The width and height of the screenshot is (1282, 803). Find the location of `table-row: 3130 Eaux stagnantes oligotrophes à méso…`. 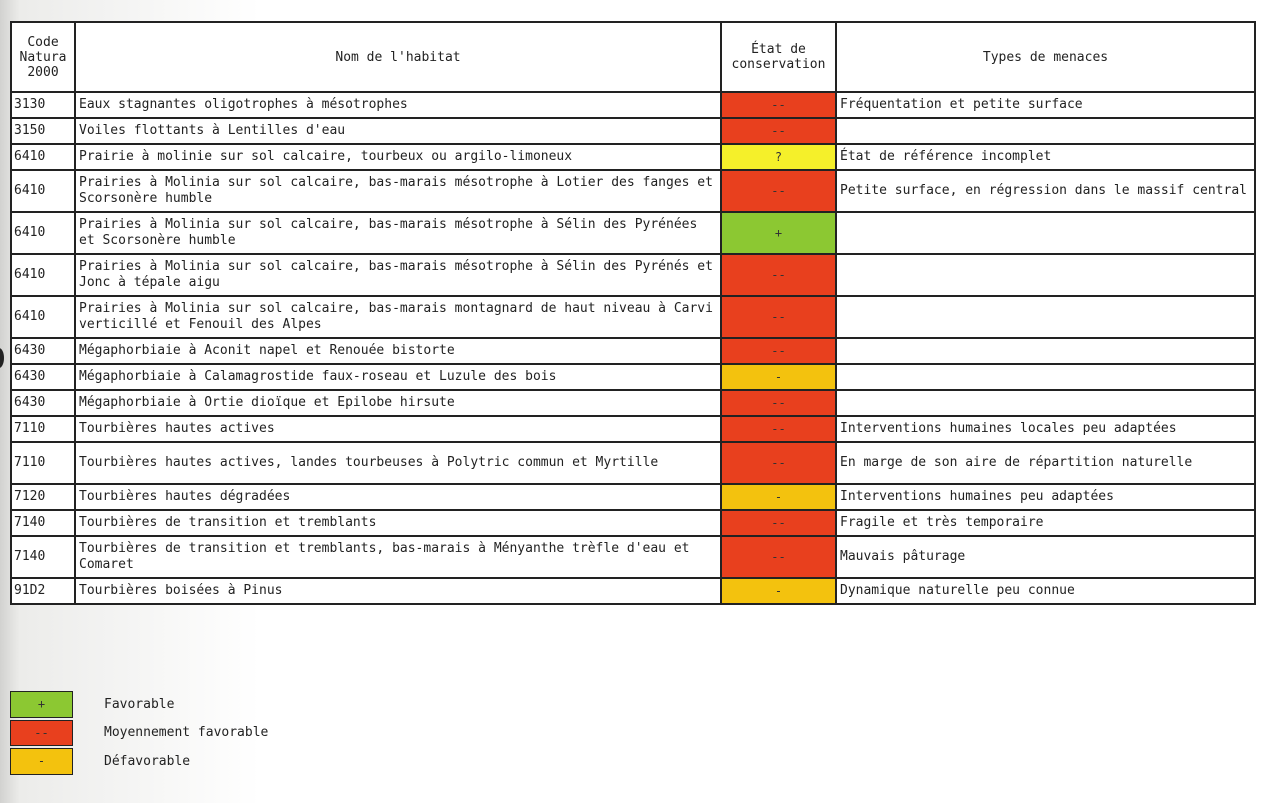

table-row: 3130 Eaux stagnantes oligotrophes à méso… is located at coordinates (633, 105).